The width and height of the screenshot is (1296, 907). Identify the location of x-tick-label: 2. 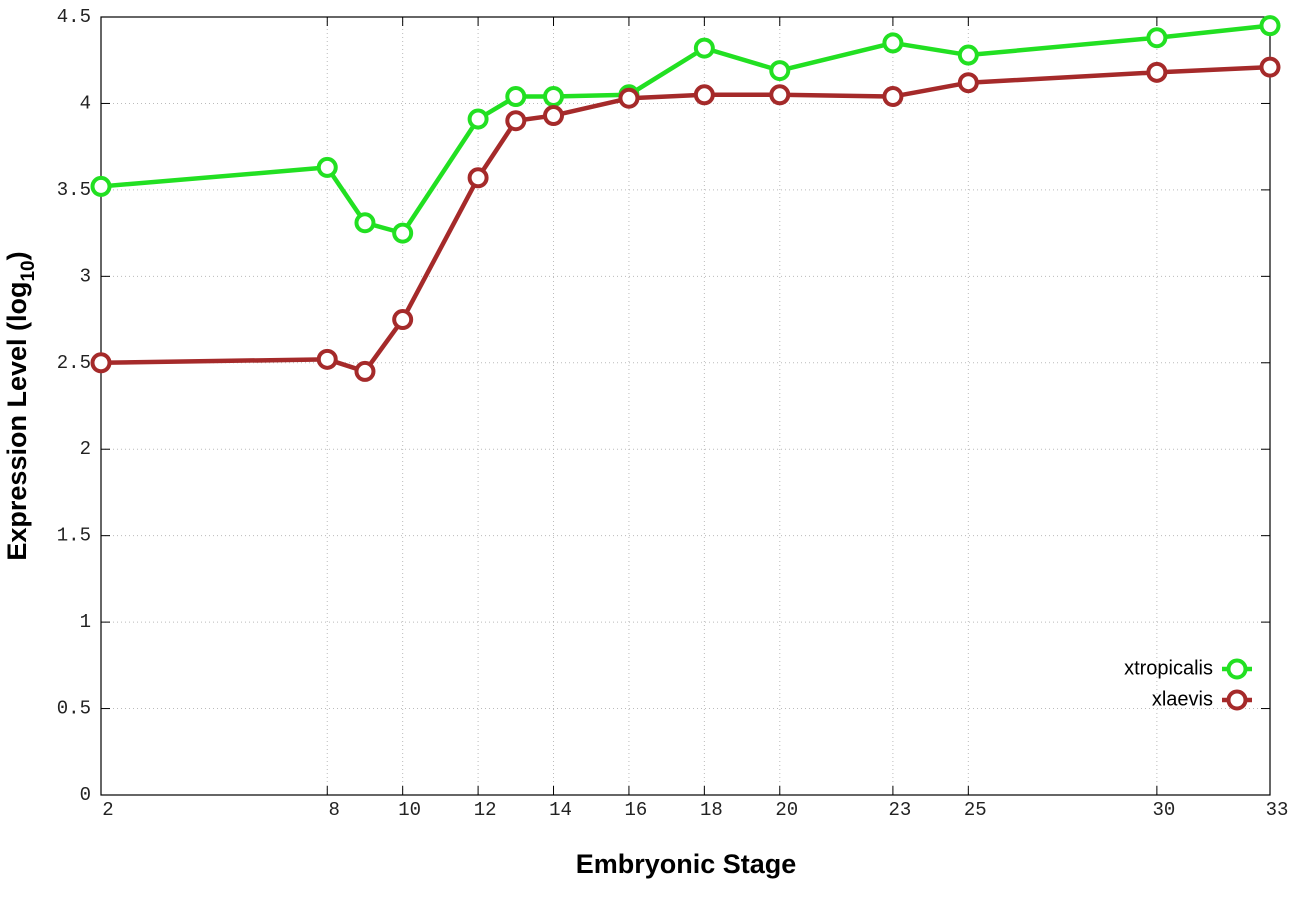
(107, 810).